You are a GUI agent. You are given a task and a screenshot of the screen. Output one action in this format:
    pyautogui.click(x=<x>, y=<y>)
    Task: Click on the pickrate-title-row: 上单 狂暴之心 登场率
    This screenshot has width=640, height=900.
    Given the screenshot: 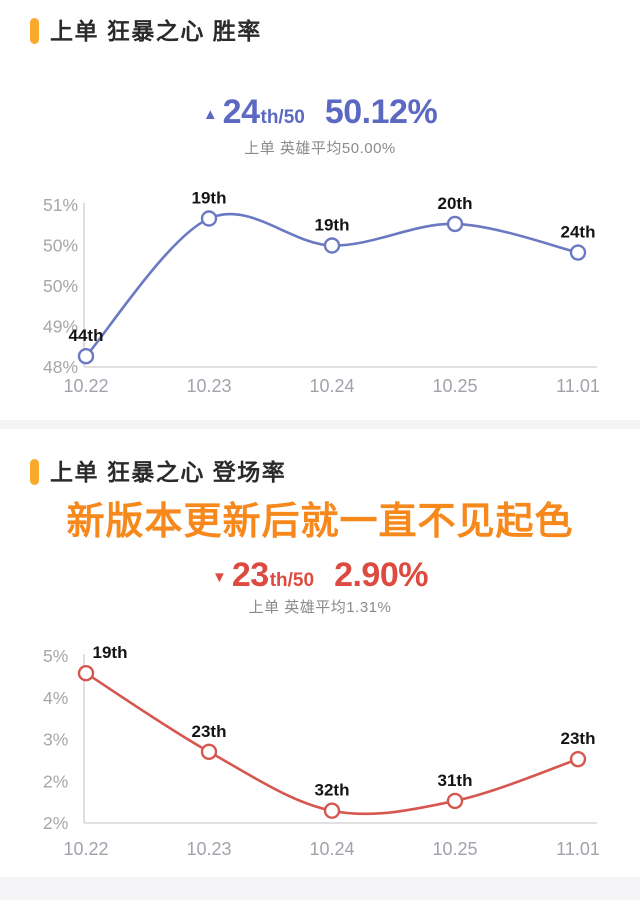 What is the action you would take?
    pyautogui.click(x=158, y=472)
    